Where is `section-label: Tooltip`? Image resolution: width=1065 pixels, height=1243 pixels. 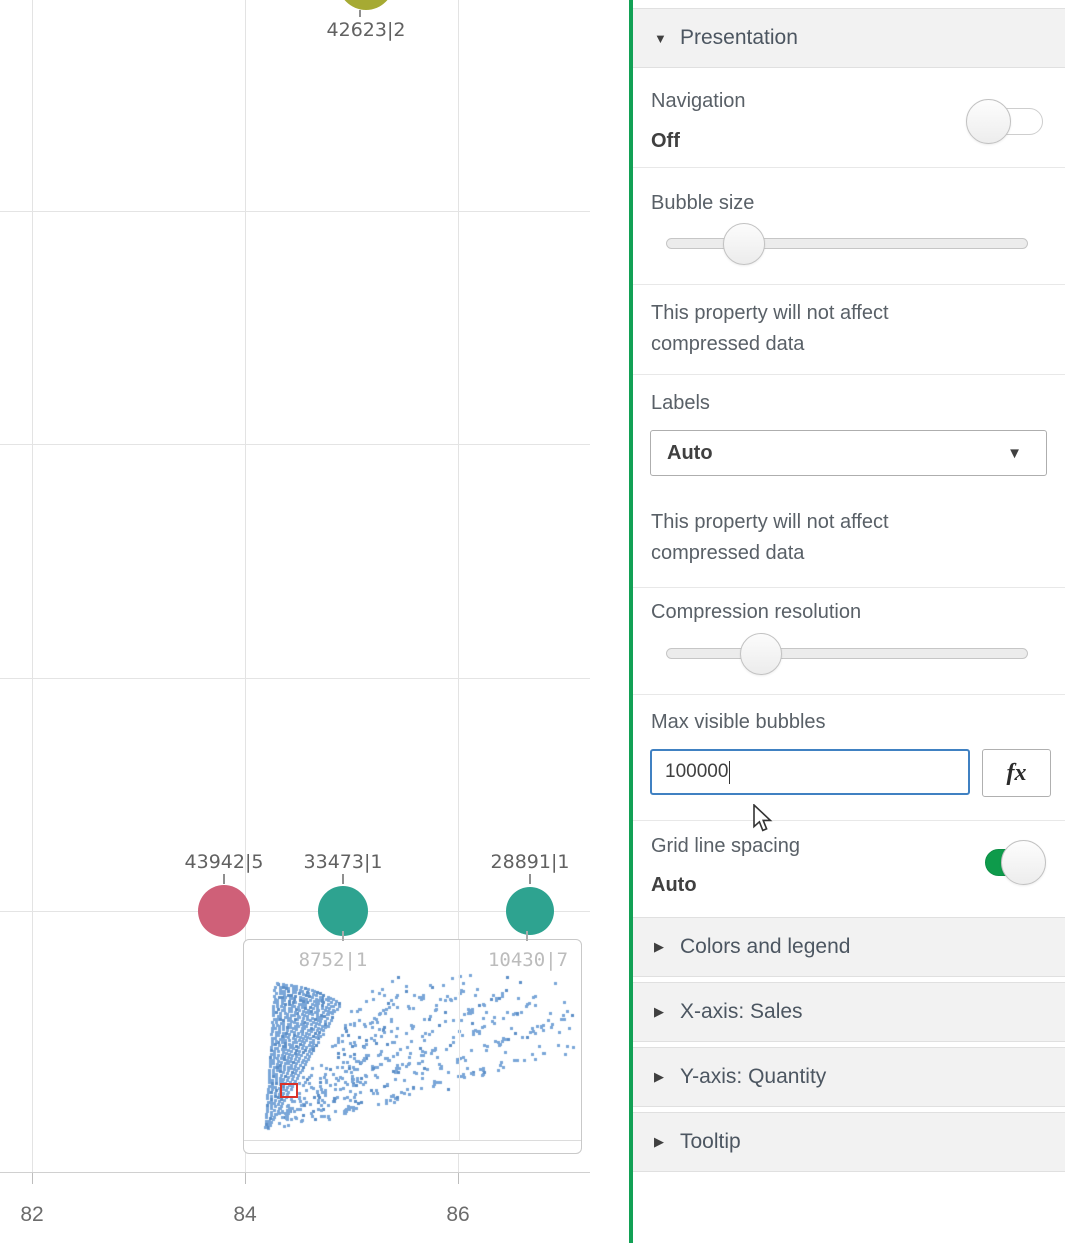 section-label: Tooltip is located at coordinates (710, 1141).